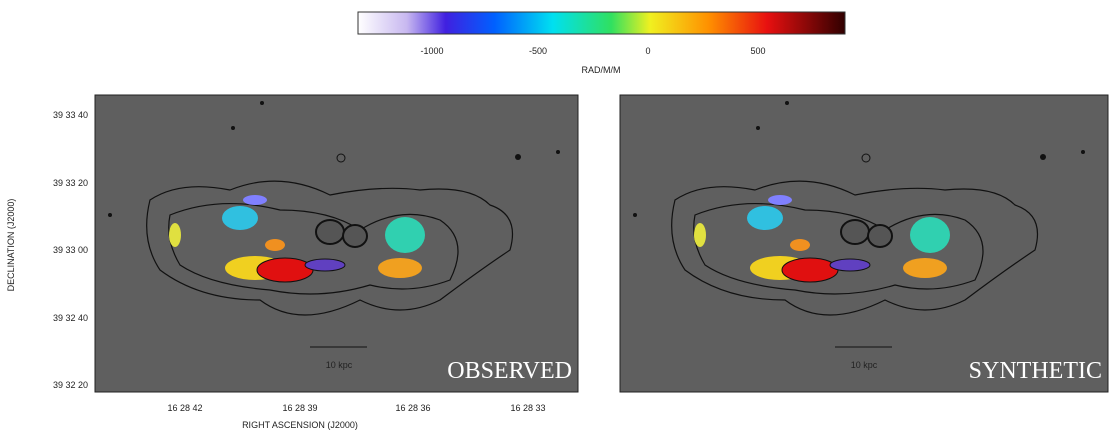  What do you see at coordinates (601, 70) in the screenshot?
I see `colorbar-label: RAD/M/M` at bounding box center [601, 70].